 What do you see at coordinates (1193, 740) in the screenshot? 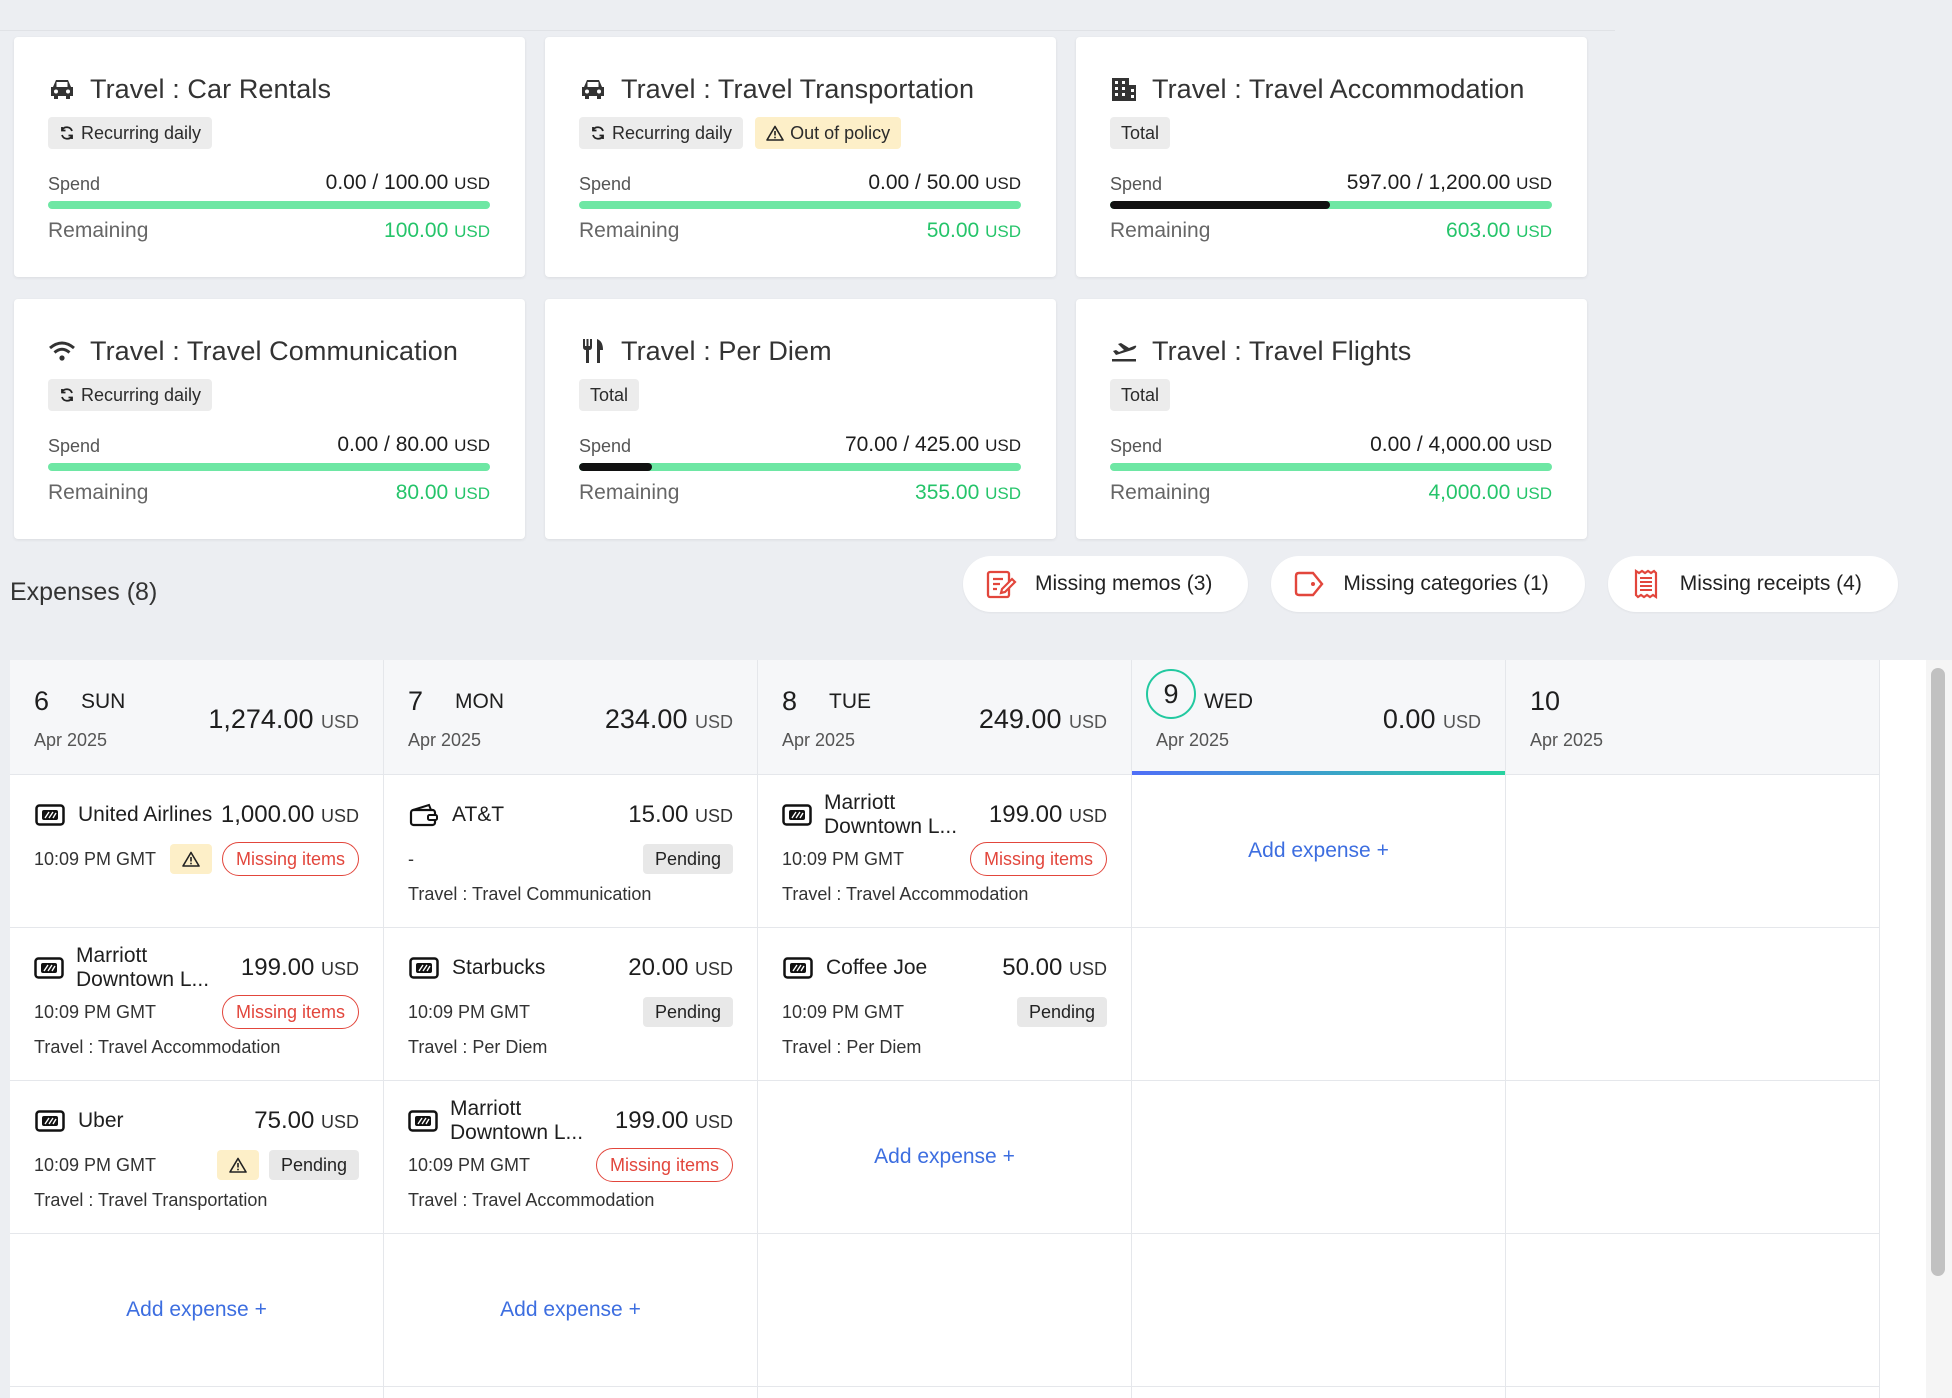
I see `day-month: Apr 2025` at bounding box center [1193, 740].